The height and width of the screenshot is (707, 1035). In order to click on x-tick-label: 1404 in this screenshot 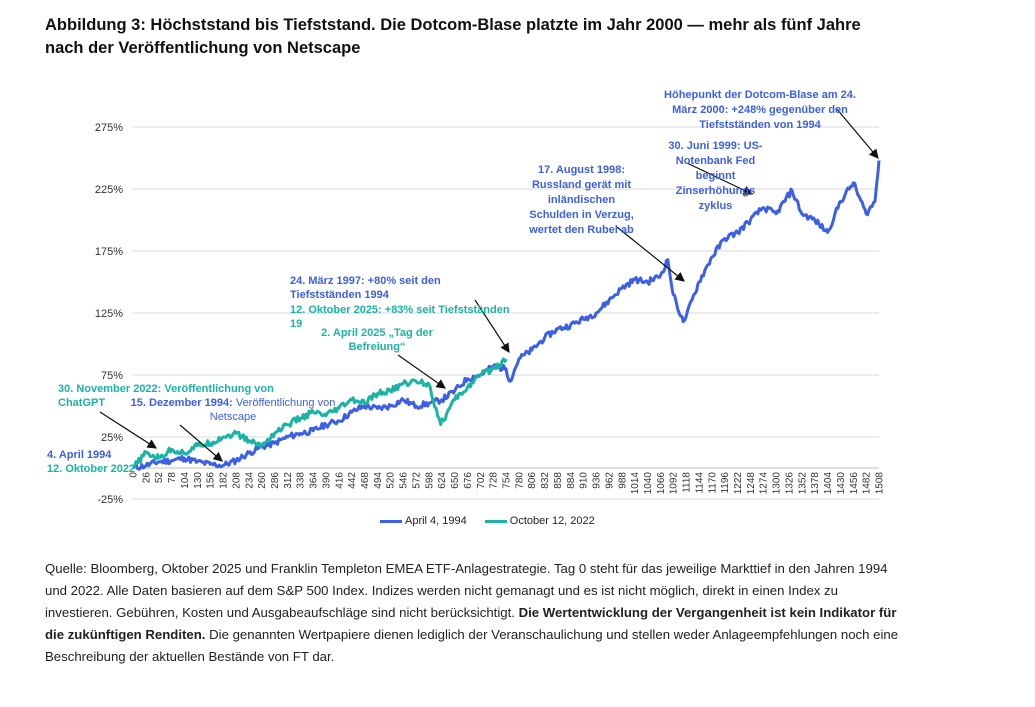, I will do `click(828, 483)`.